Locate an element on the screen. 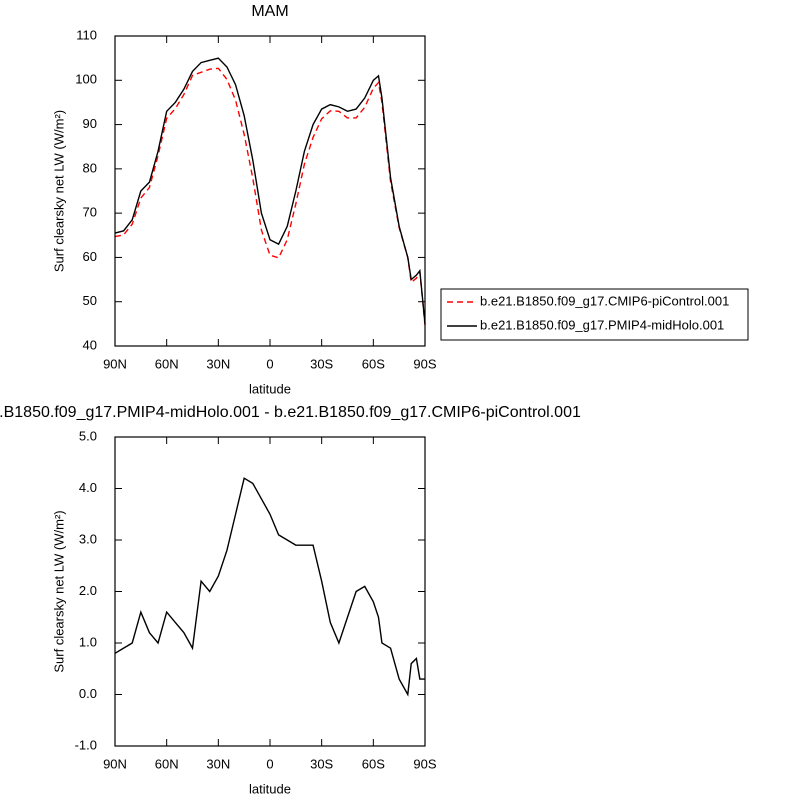 The height and width of the screenshot is (800, 800). y-tick-label: 80 is located at coordinates (90, 167).